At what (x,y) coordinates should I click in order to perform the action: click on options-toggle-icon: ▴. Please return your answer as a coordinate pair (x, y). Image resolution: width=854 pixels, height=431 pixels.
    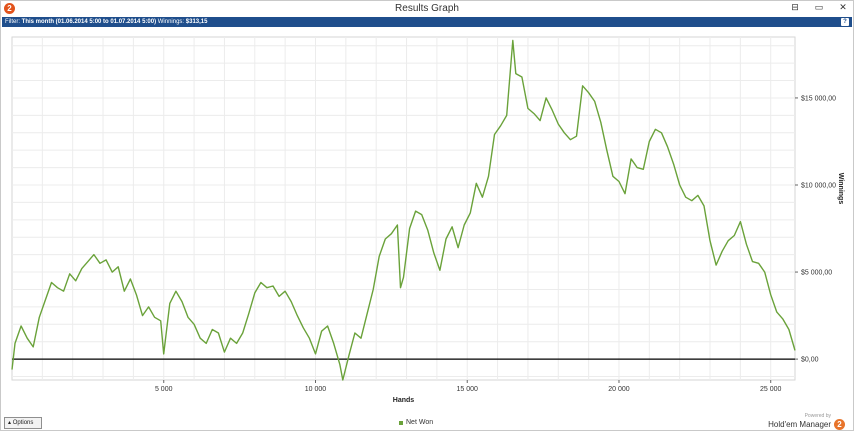
    Looking at the image, I should click on (10, 423).